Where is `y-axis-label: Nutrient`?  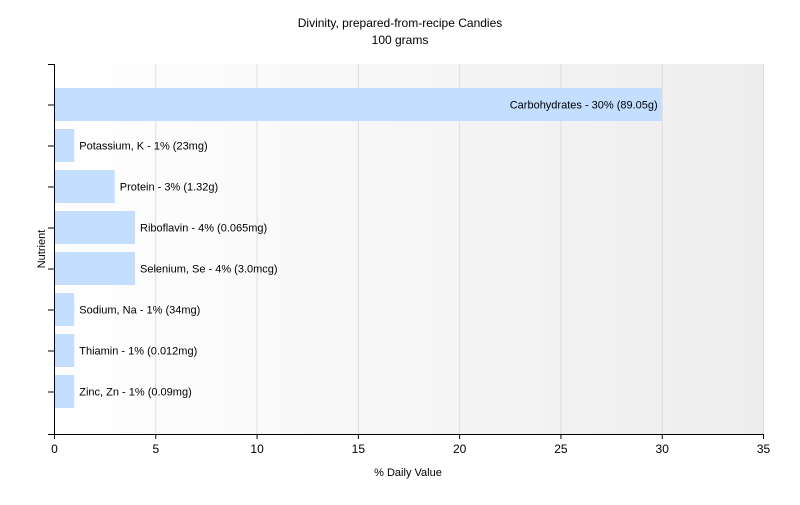 y-axis-label: Nutrient is located at coordinates (42, 249).